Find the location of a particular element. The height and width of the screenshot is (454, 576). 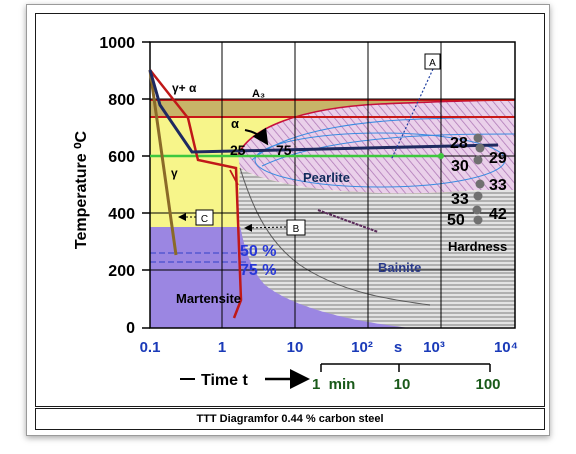

x-unit-label: s is located at coordinates (398, 347).